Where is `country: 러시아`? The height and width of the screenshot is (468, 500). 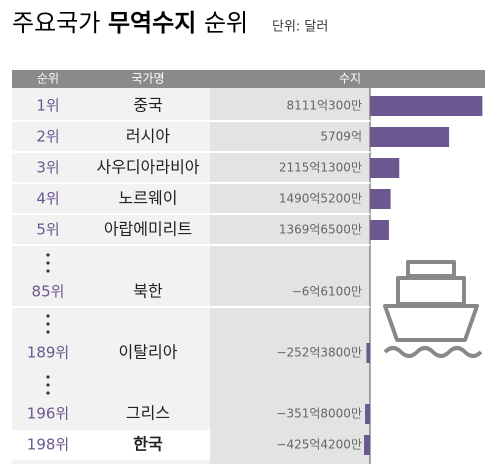
country: 러시아 is located at coordinates (148, 136).